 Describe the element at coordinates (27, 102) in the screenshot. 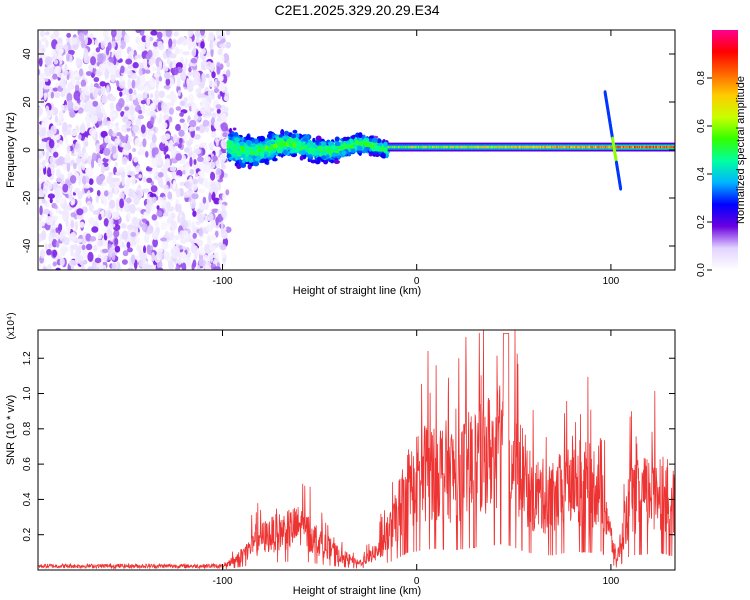

I see `y-tick-label: 20` at that location.